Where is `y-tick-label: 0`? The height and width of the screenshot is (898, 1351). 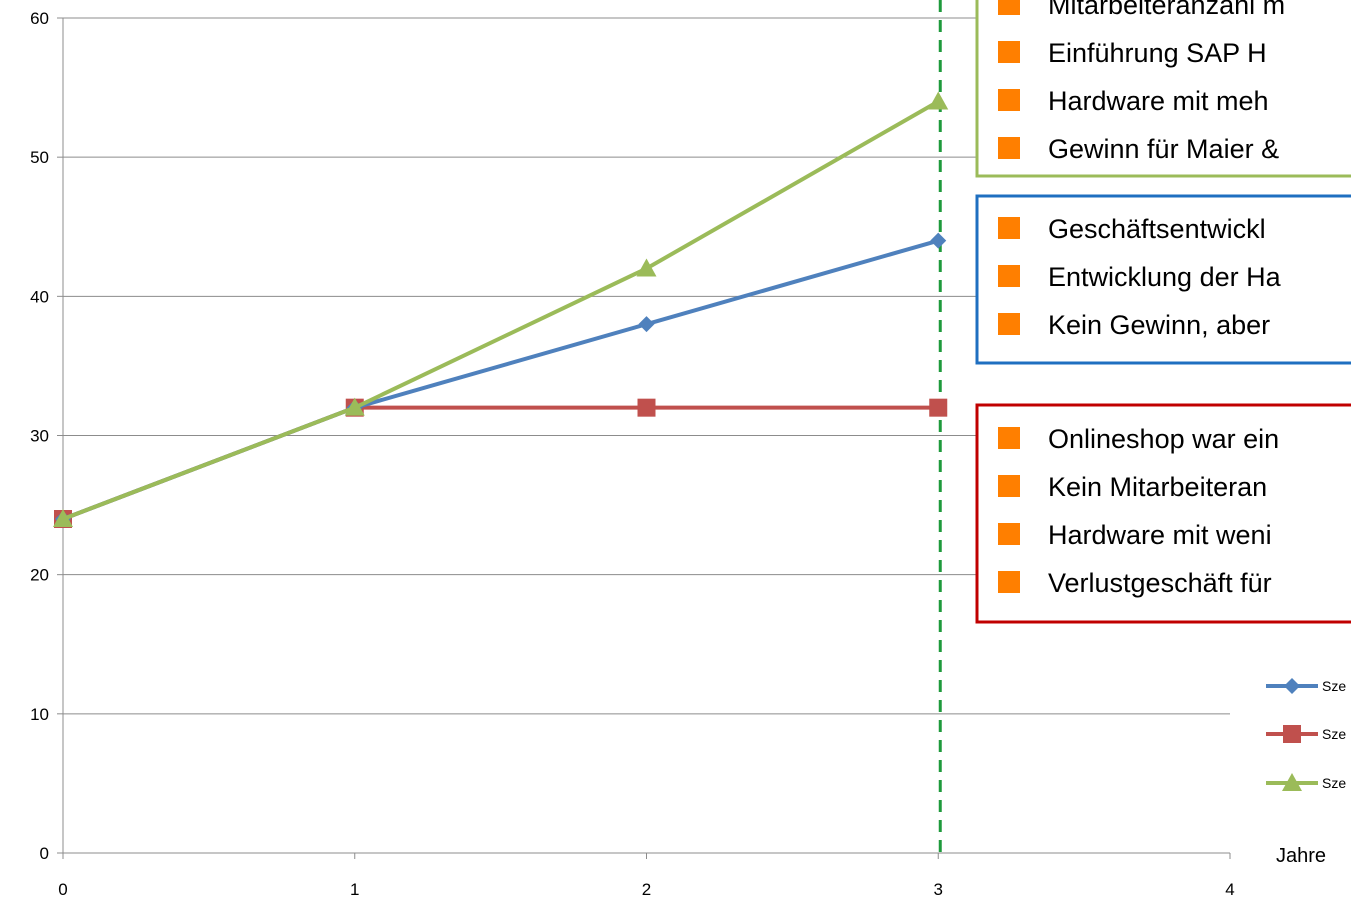
y-tick-label: 0 is located at coordinates (44, 853).